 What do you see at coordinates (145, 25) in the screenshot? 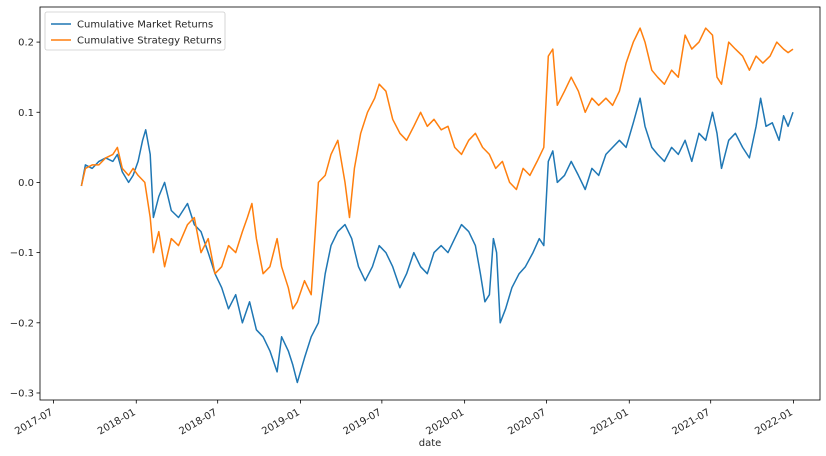
I see `legend-label-0: Cumulative Market Returns` at bounding box center [145, 25].